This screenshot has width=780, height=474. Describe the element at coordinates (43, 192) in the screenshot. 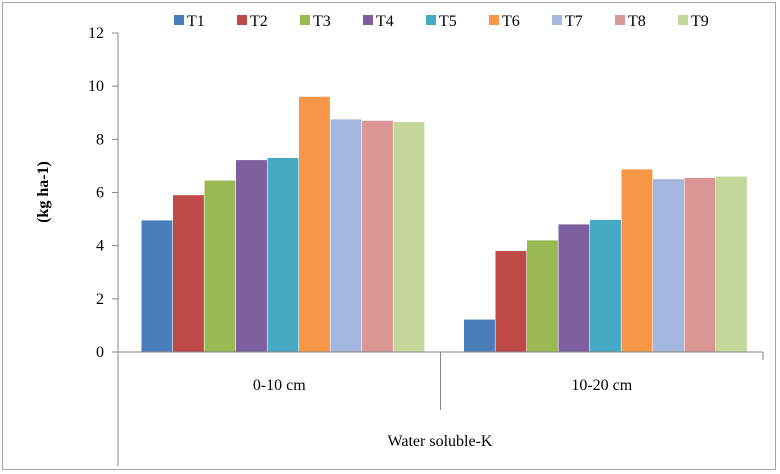

I see `y-axis-label: (kg ha-1)` at that location.